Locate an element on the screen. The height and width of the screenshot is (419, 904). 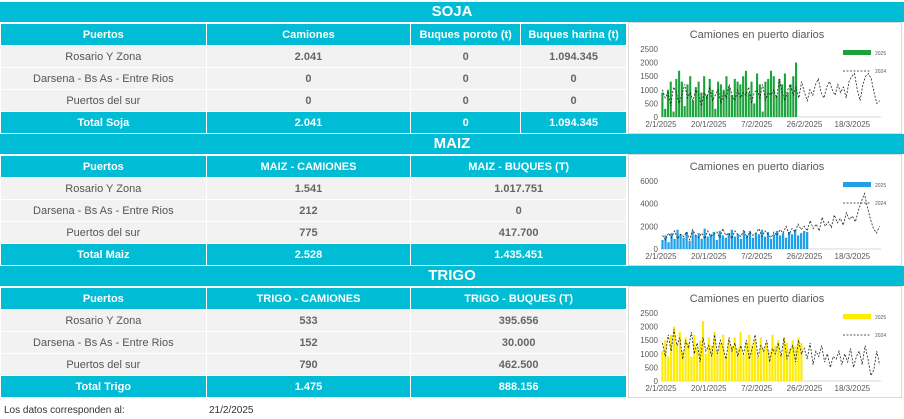
cell-value: 775 is located at coordinates (308, 232).